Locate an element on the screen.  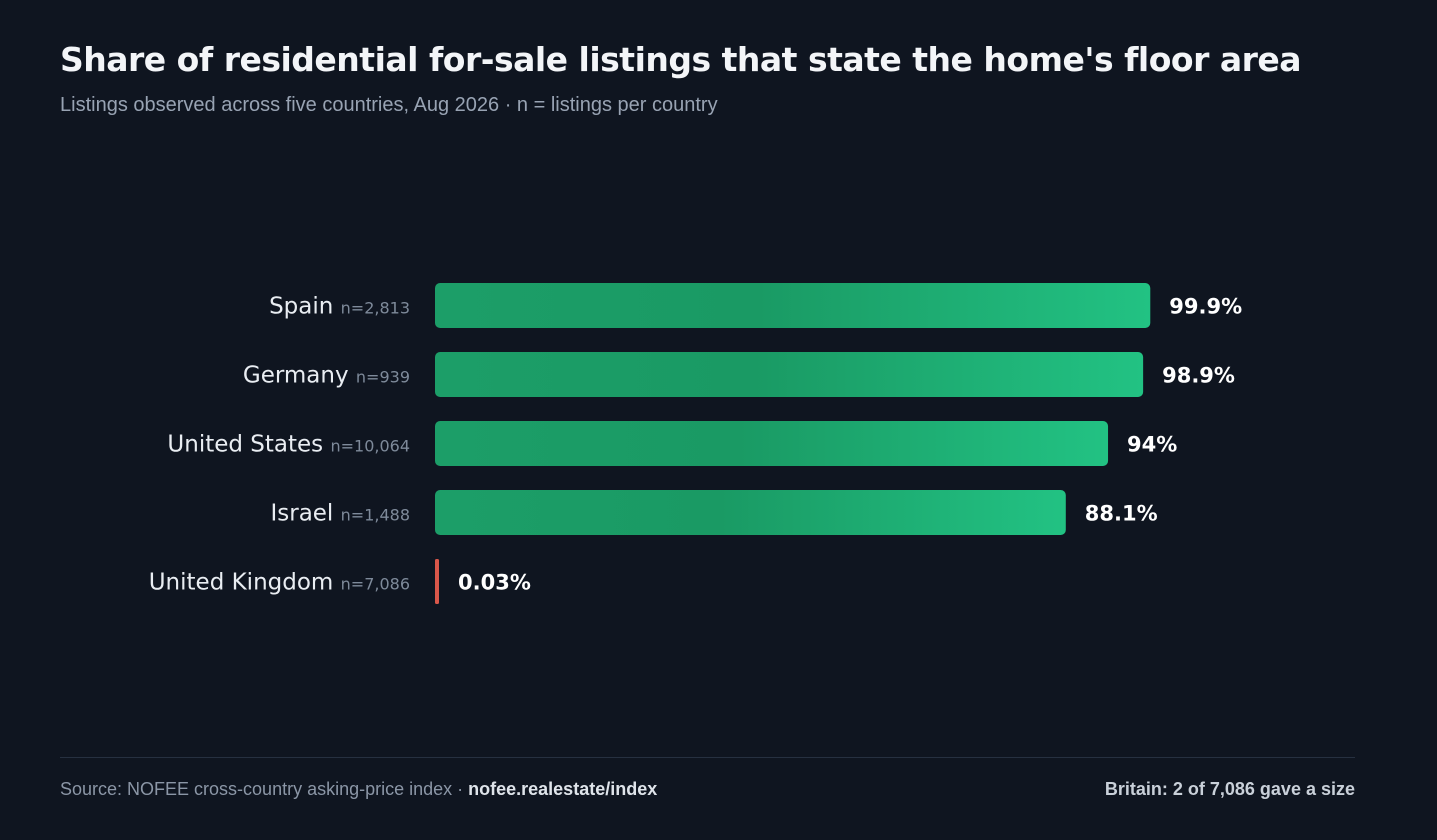
source-link: nofee.realestate/index is located at coordinates (563, 789).